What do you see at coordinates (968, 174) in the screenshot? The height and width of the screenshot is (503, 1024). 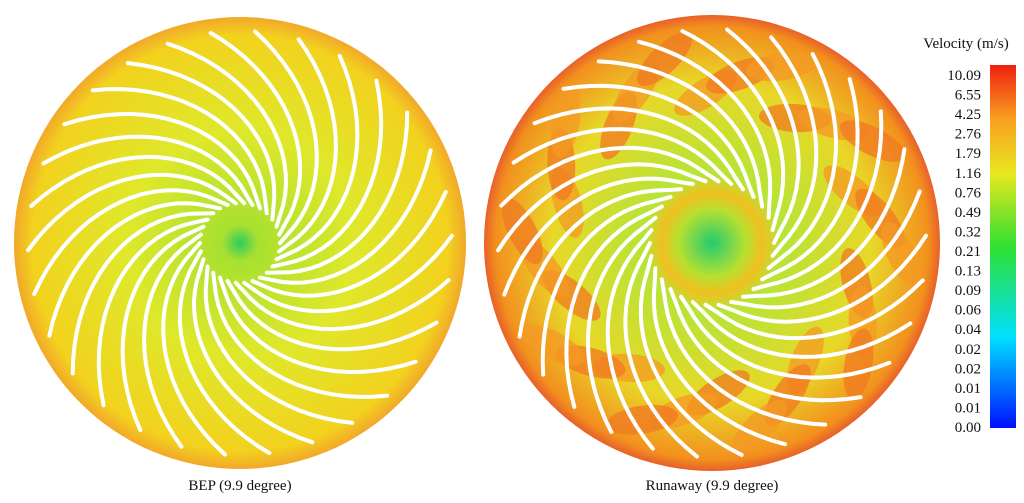 I see `colorbar-label: 1.16` at bounding box center [968, 174].